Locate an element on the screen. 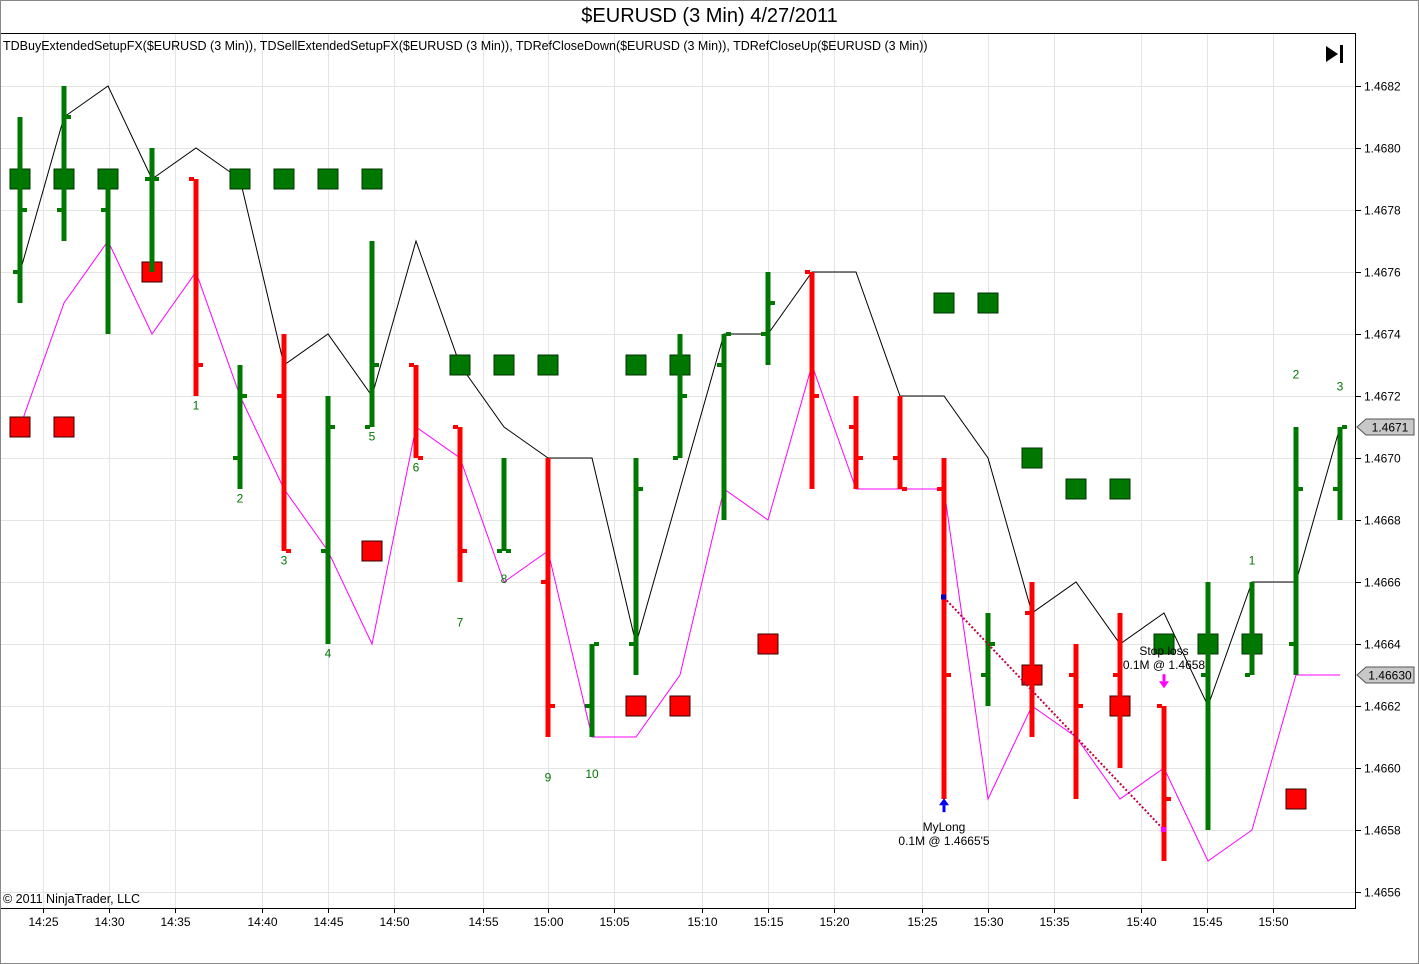  x-tick-label: 15:30 is located at coordinates (988, 922).